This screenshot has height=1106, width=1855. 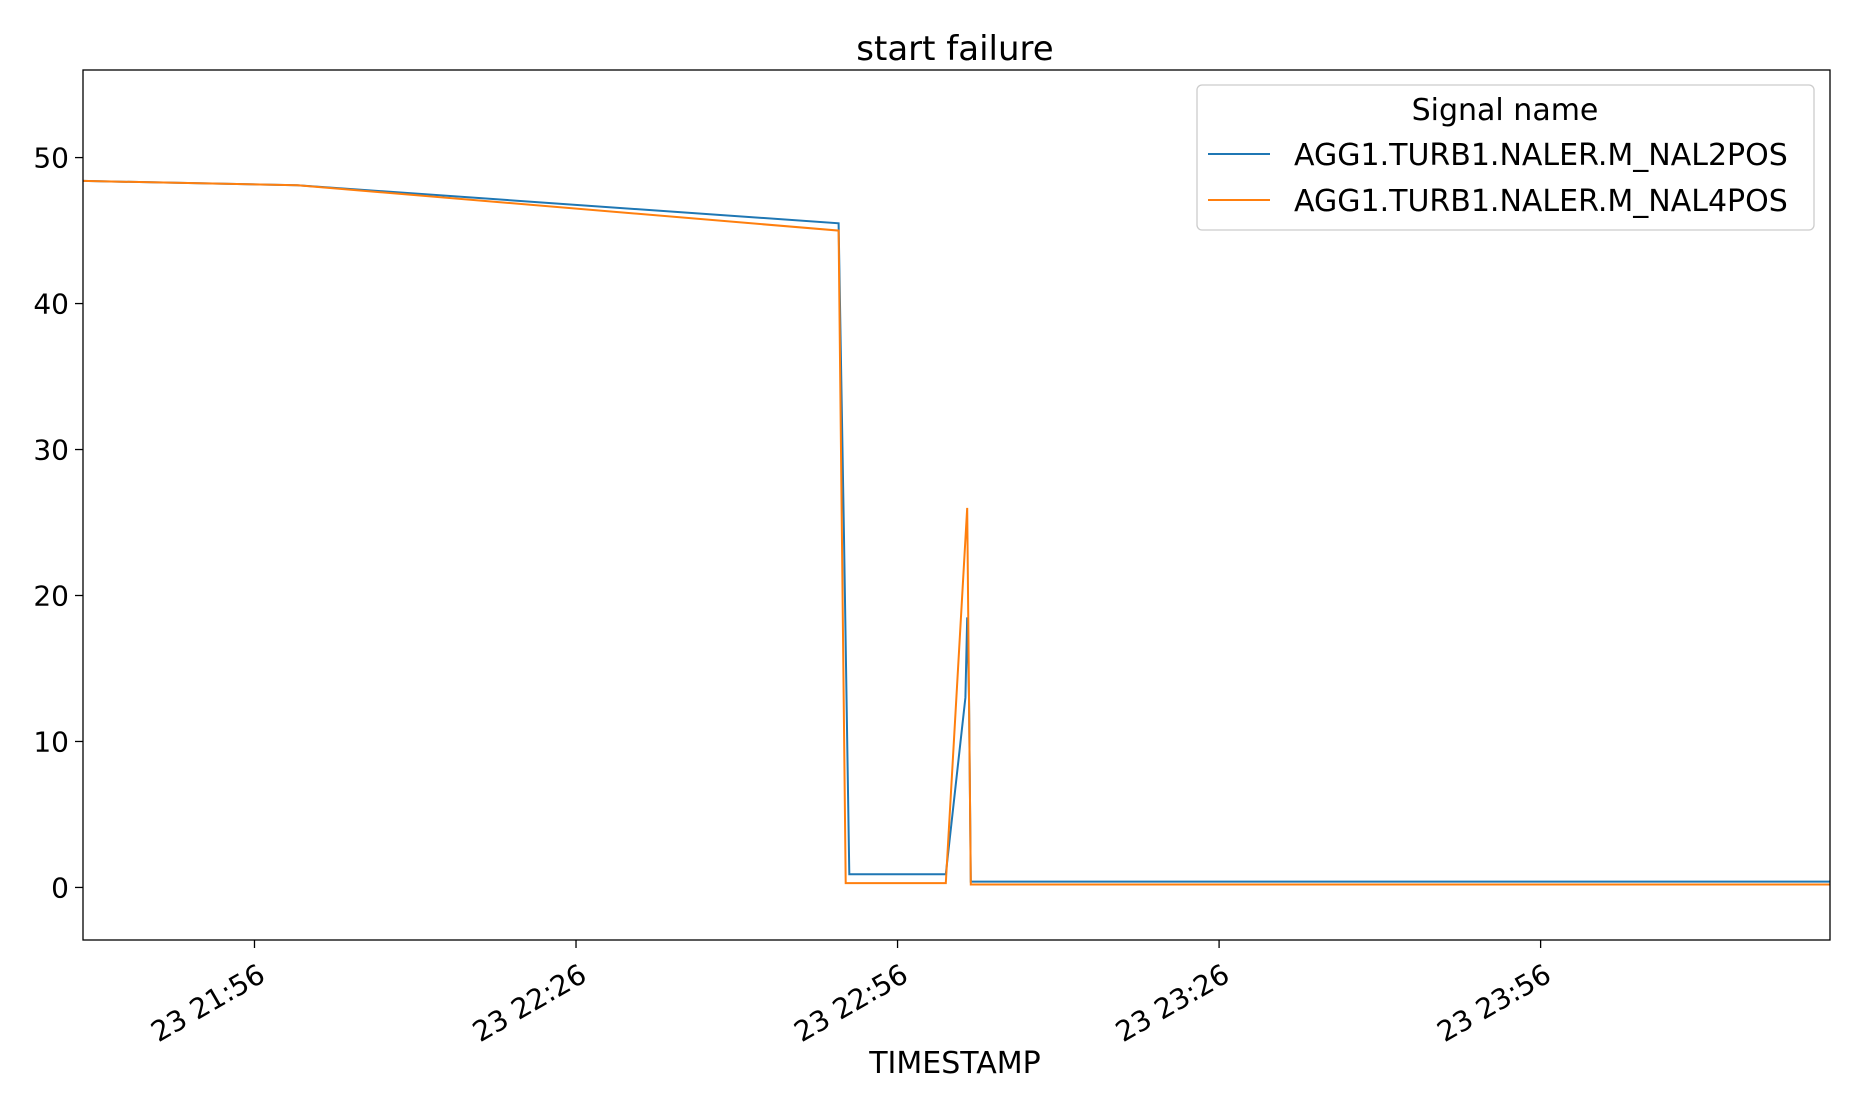 What do you see at coordinates (60, 887) in the screenshot?
I see `y-tick-label: 0` at bounding box center [60, 887].